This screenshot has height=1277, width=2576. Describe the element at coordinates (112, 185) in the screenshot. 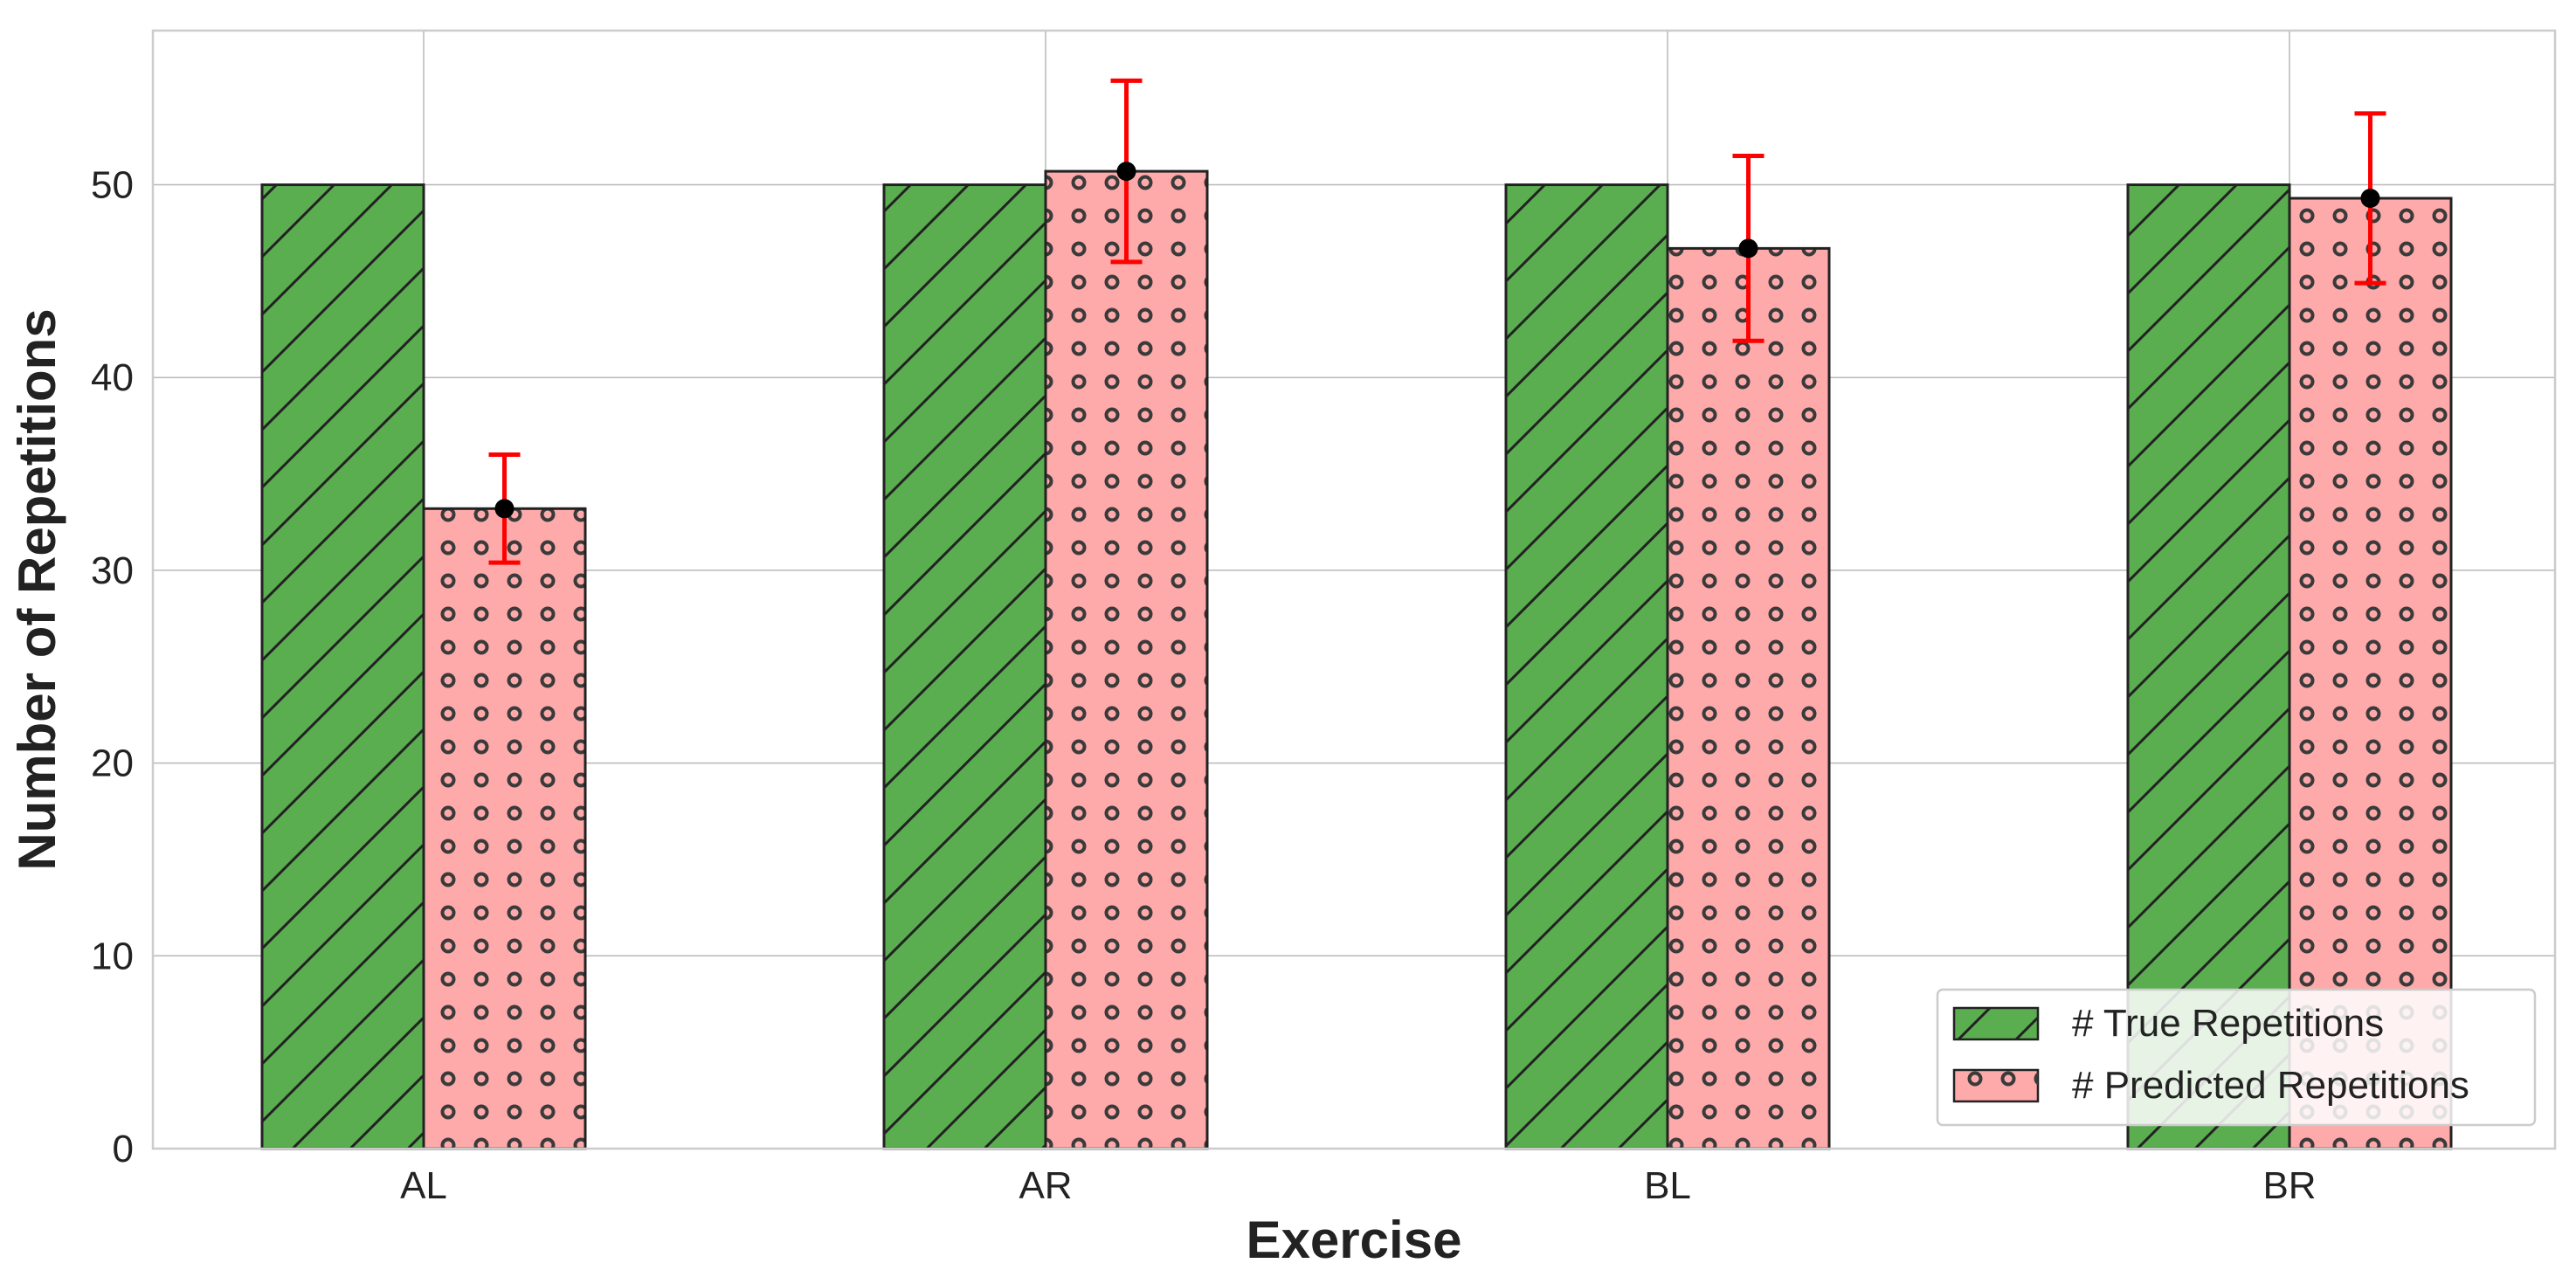

I see `y-tick-label-50: 50` at that location.